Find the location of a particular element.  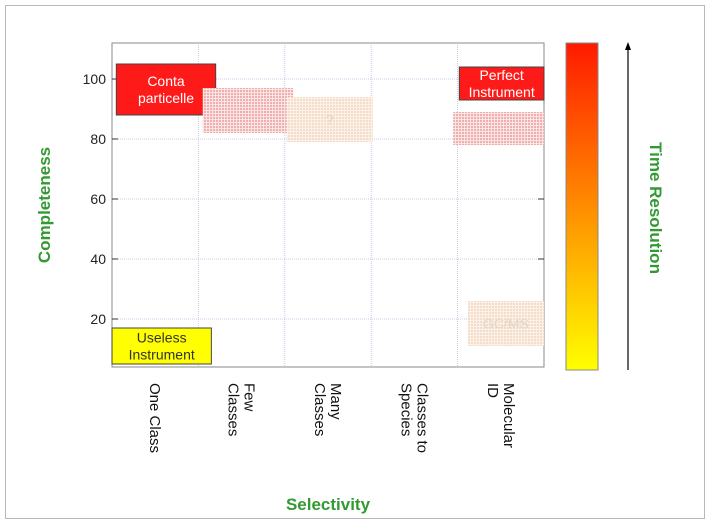

y-tick-label: 40 is located at coordinates (98, 259).